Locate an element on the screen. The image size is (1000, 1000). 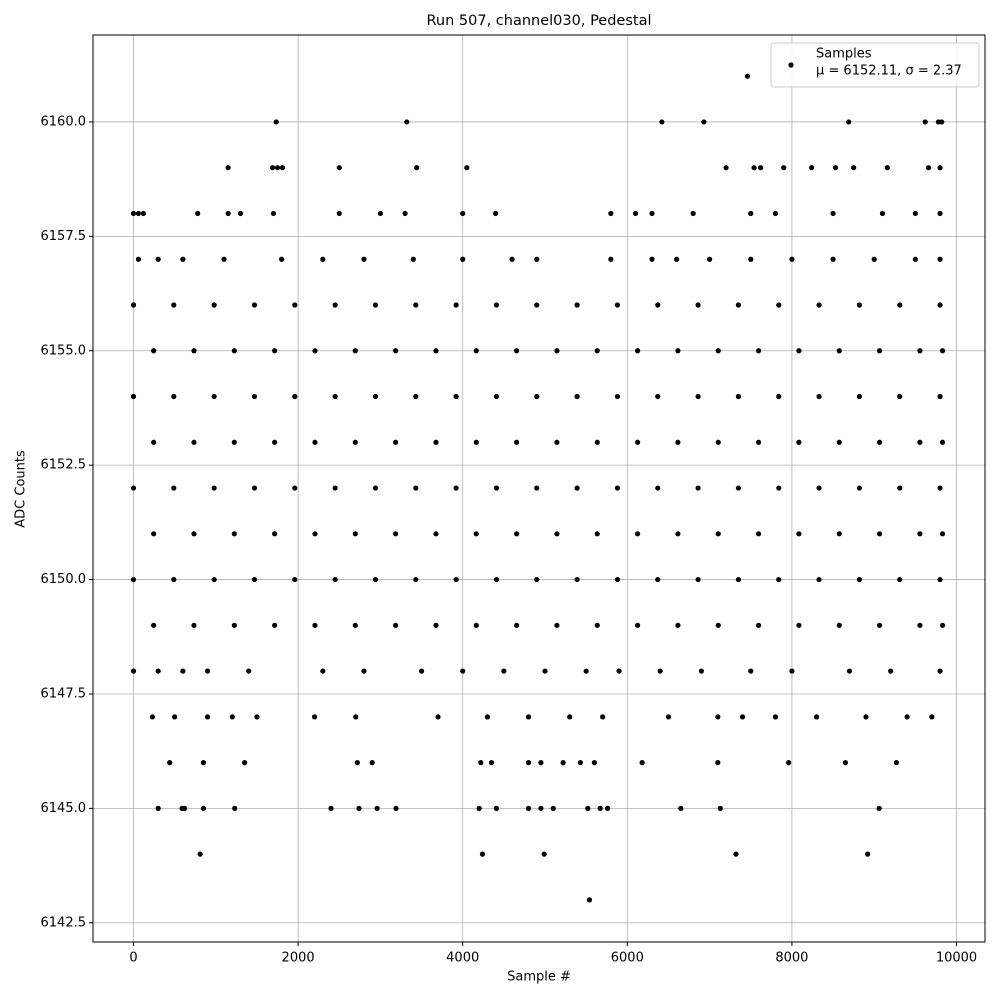
y-tick-label: 6160.0 is located at coordinates (64, 121).